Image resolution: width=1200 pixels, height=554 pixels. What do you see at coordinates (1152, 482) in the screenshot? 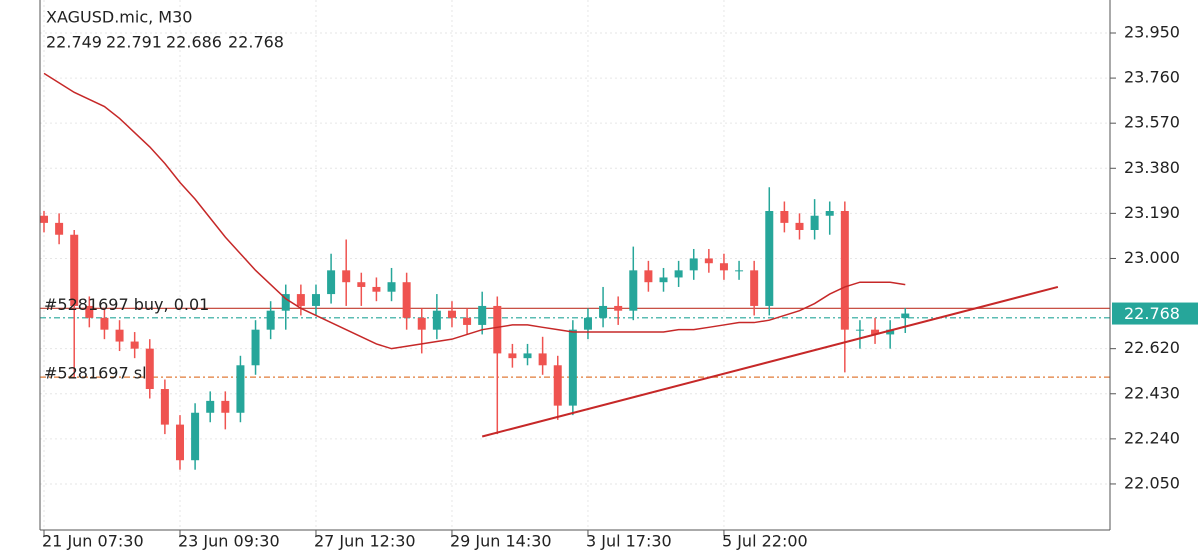
I see `y-tick-label: 22.050` at bounding box center [1152, 482].